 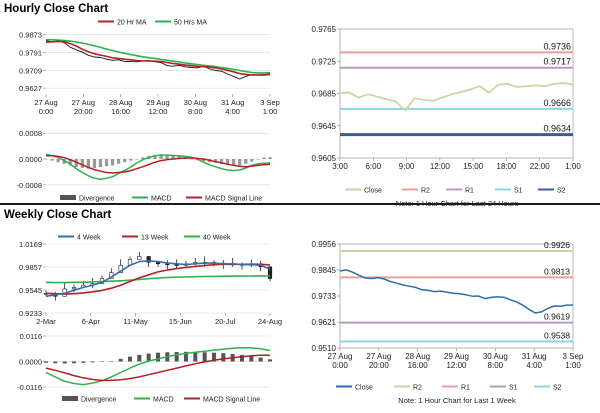 What do you see at coordinates (557, 245) in the screenshot?
I see `level-r2-label: 0.9926` at bounding box center [557, 245].